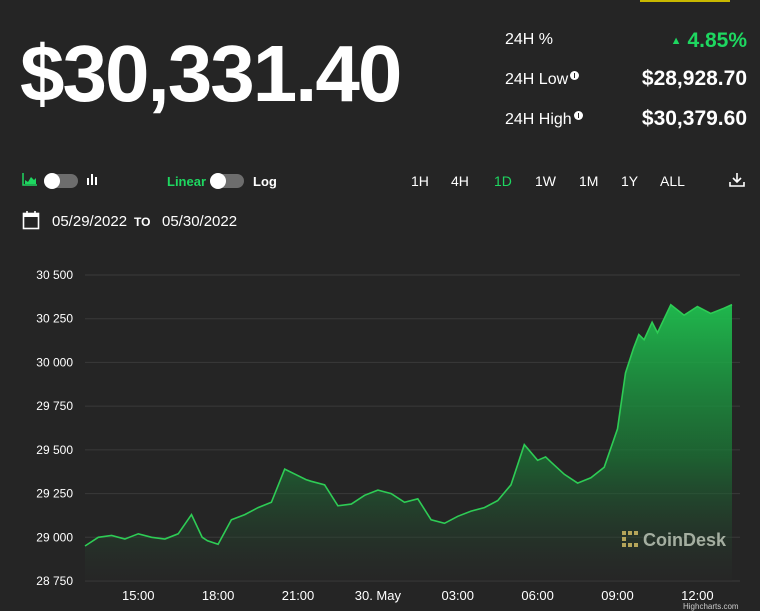 This screenshot has width=760, height=611. I want to click on area-chart-icon, so click(30, 179).